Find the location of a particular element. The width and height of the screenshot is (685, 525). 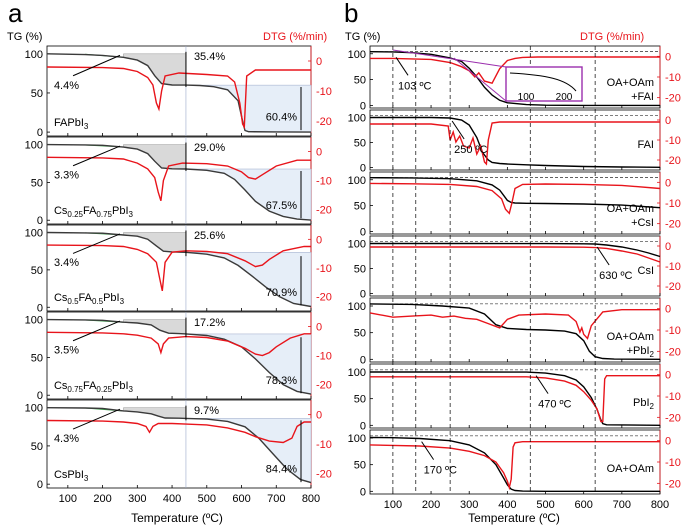

onset-label: 470 ºC is located at coordinates (554, 405).